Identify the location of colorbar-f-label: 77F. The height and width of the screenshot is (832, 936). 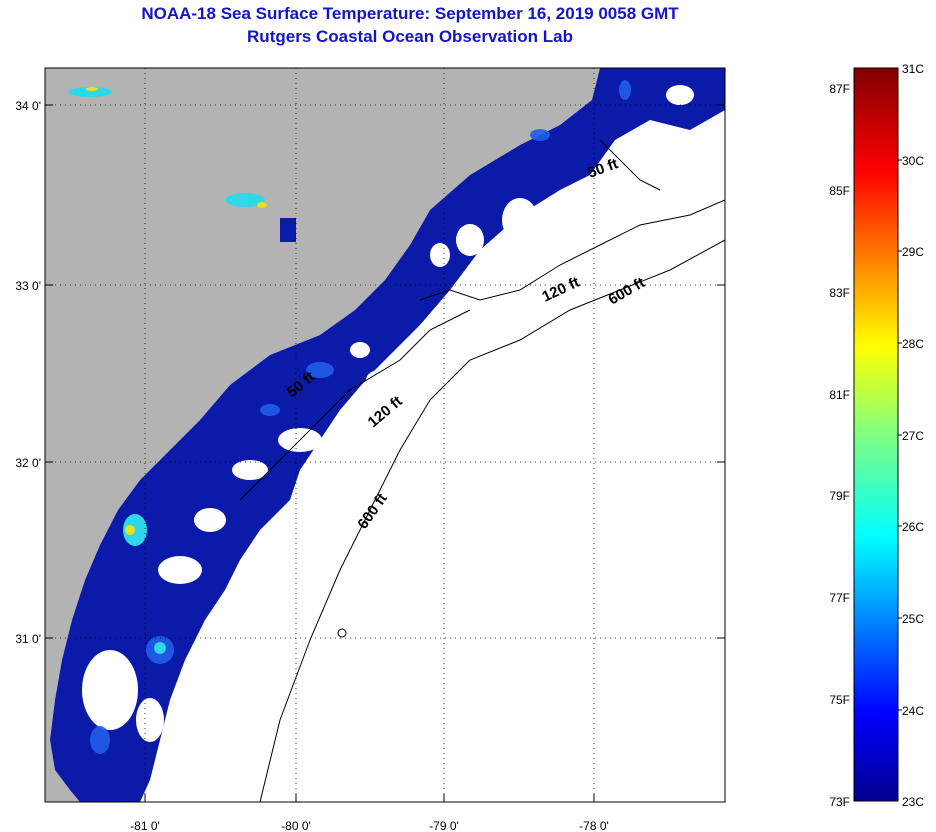
(839, 598).